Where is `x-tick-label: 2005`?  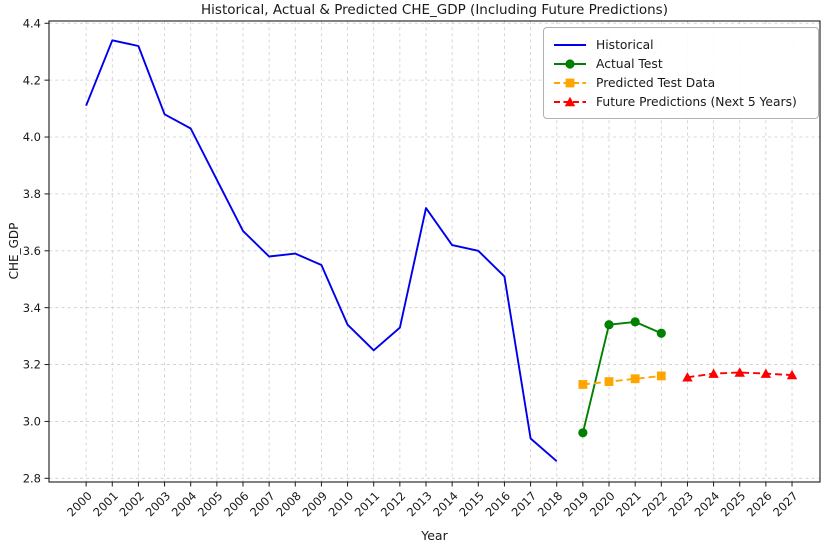
x-tick-label: 2005 is located at coordinates (210, 504).